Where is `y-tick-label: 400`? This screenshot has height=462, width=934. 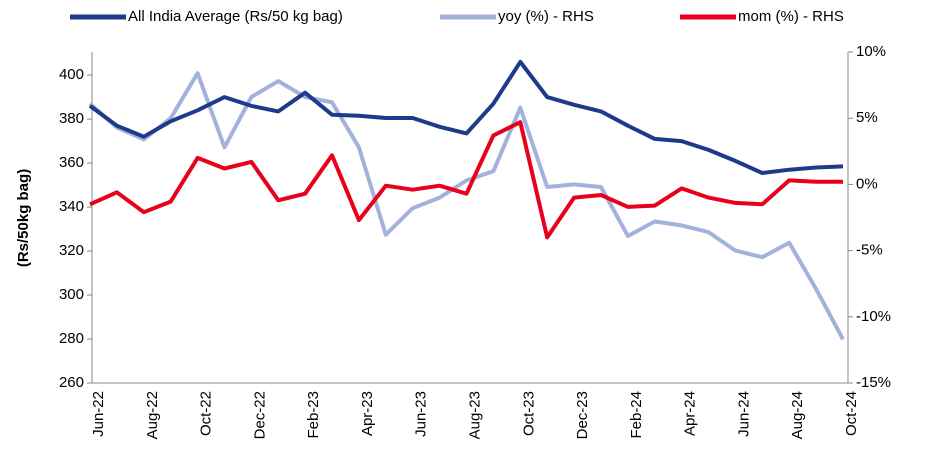
y-tick-label: 400 is located at coordinates (71, 74).